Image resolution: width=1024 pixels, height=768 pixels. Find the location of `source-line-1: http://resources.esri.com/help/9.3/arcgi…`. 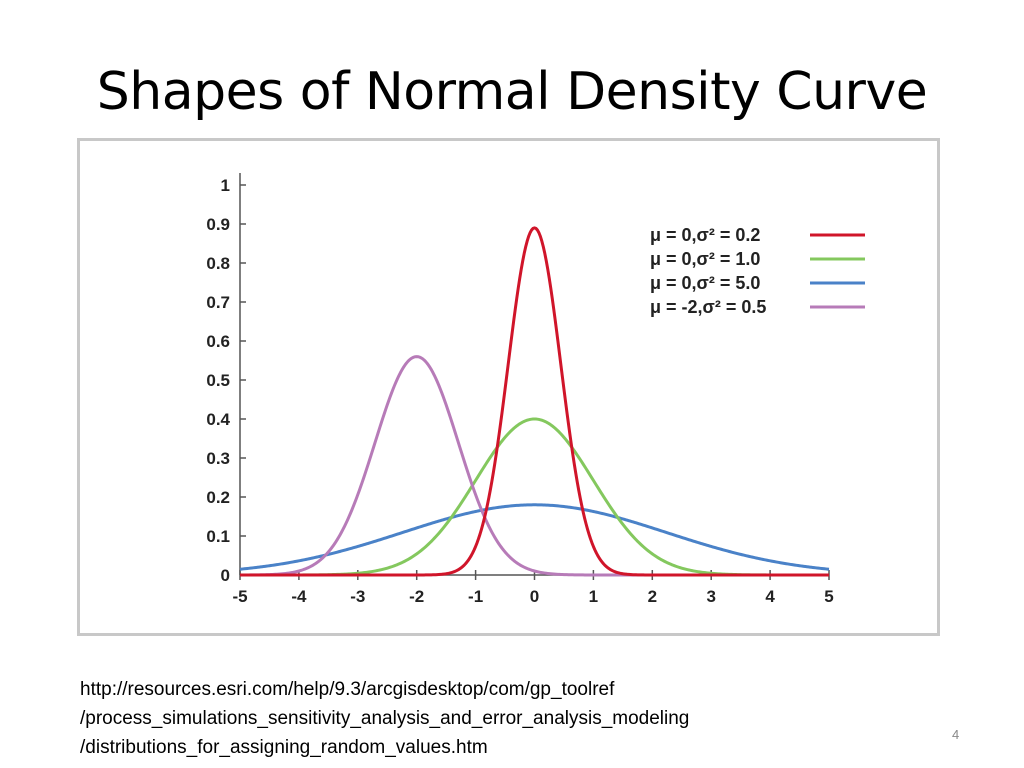

source-line-1: http://resources.esri.com/help/9.3/arcgi… is located at coordinates (347, 689).